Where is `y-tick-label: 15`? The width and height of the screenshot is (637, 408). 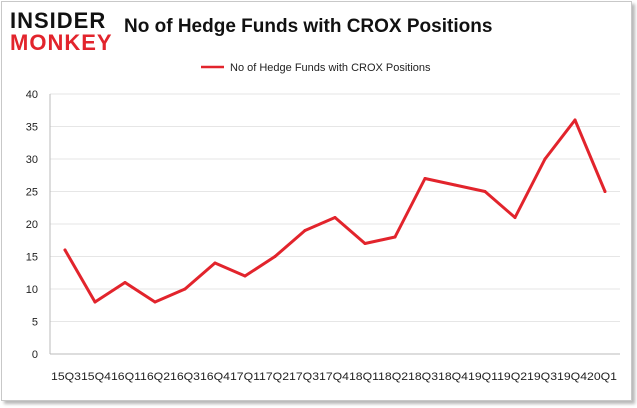
y-tick-label: 15 is located at coordinates (32, 258).